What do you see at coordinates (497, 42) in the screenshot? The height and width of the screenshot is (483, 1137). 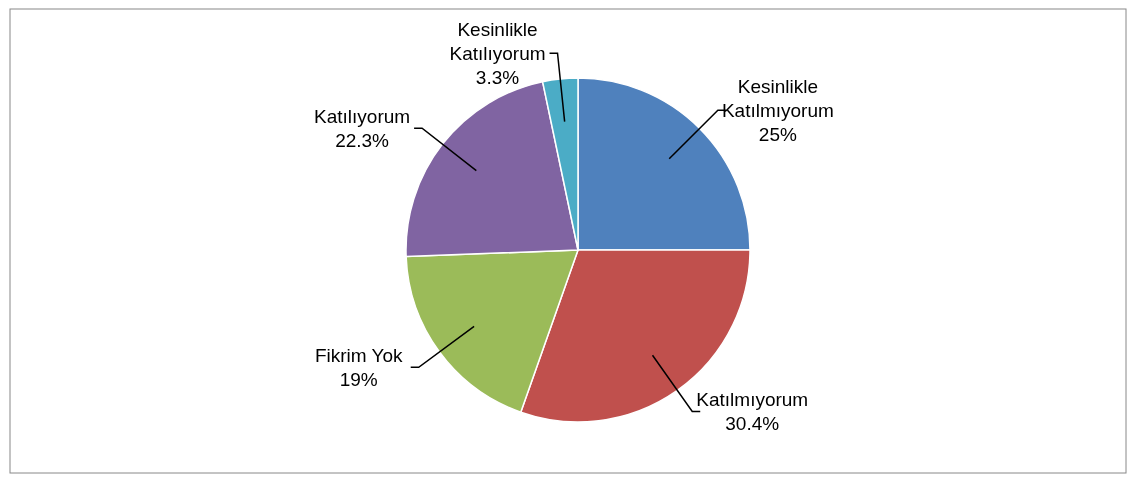 I see `slice-label: Kesinlikle Katılıyorum` at bounding box center [497, 42].